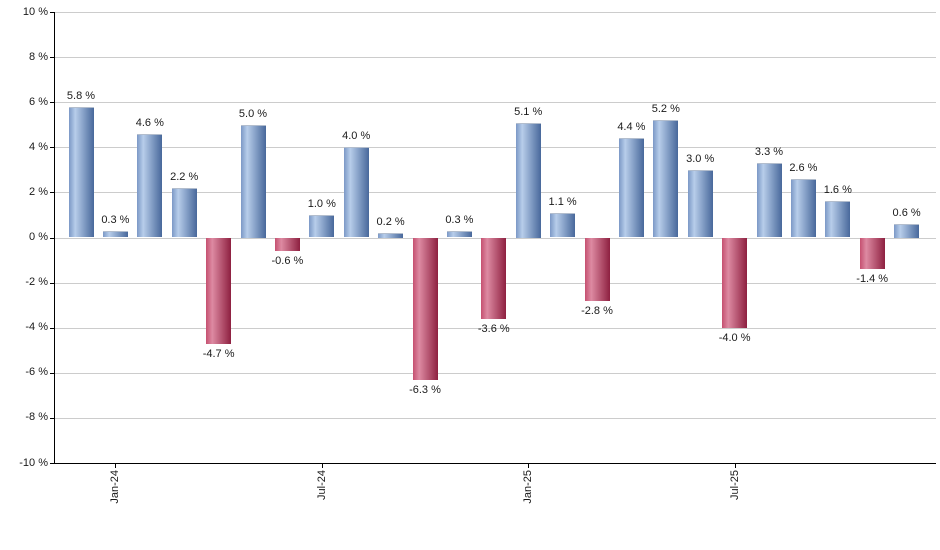 This screenshot has width=940, height=550. What do you see at coordinates (321, 203) in the screenshot?
I see `bar-value-label: 1.0 %` at bounding box center [321, 203].